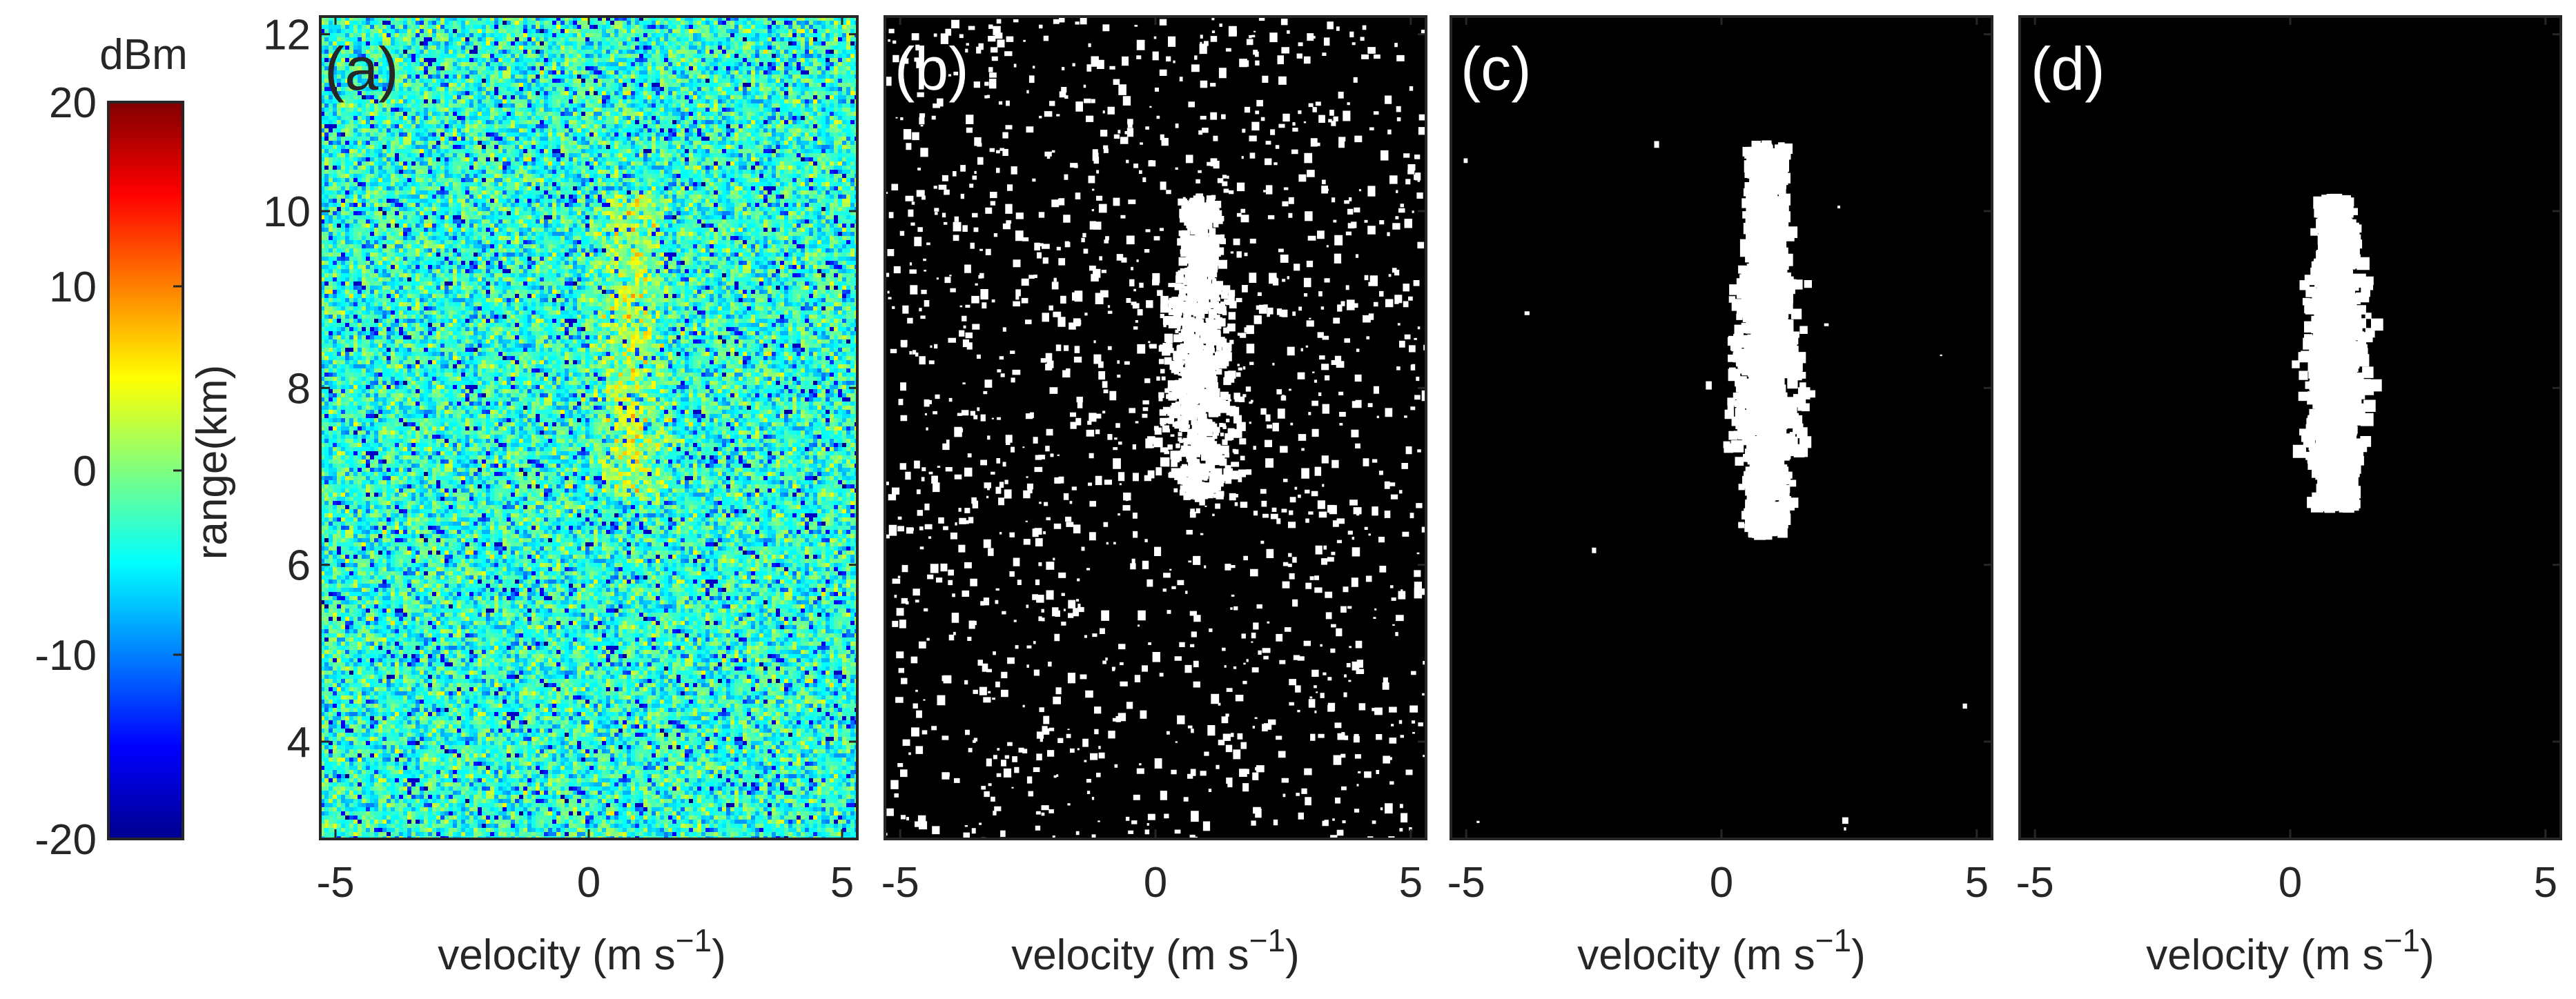  Describe the element at coordinates (287, 212) in the screenshot. I see `y-tick-label: 10` at that location.